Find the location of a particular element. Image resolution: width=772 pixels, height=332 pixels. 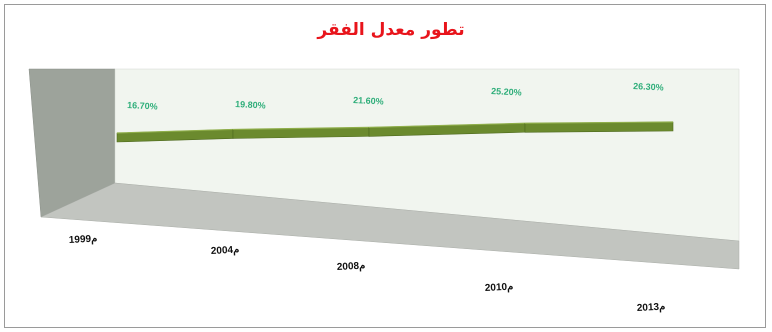

data-label: 16.70% is located at coordinates (142, 106).